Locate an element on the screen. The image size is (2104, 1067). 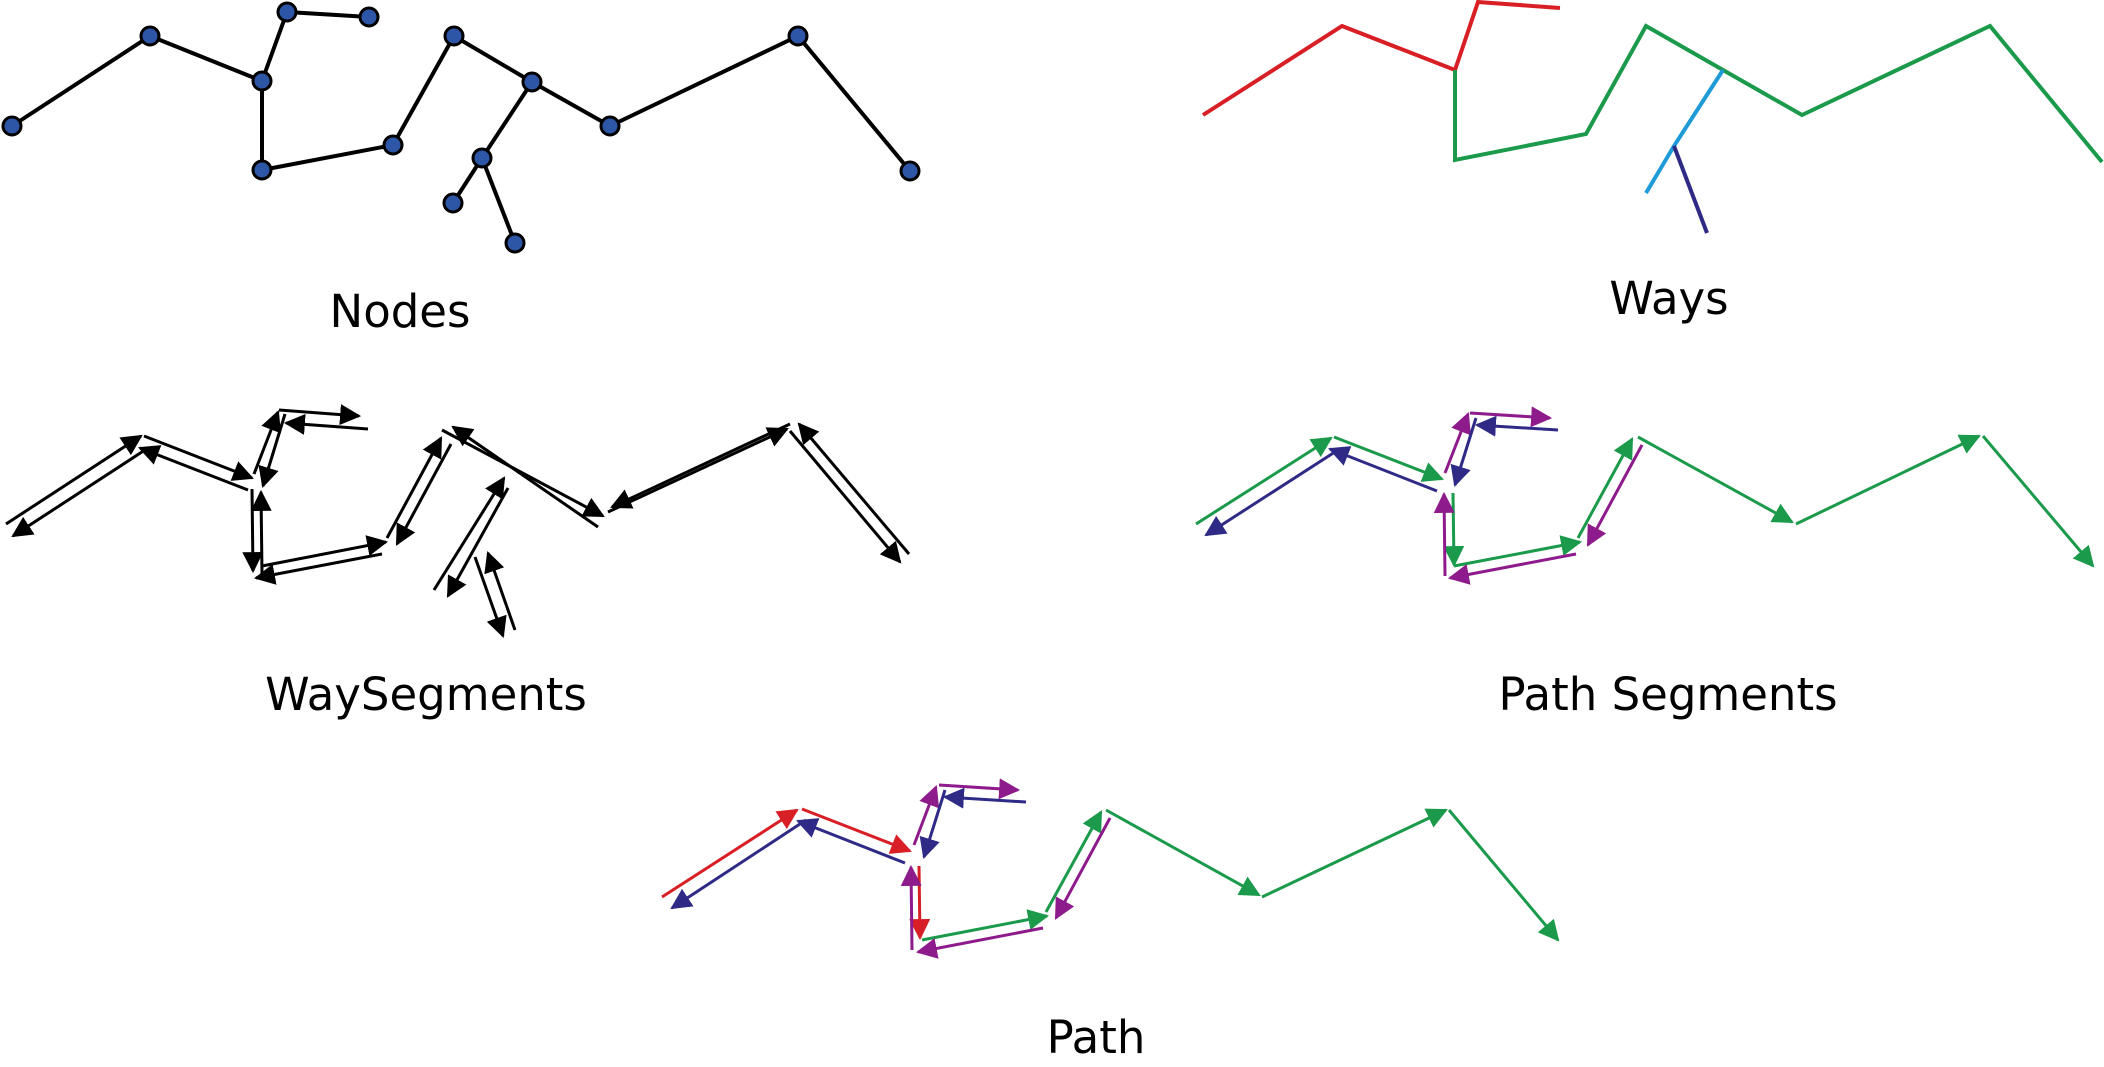
way-red is located at coordinates (1381, 58).